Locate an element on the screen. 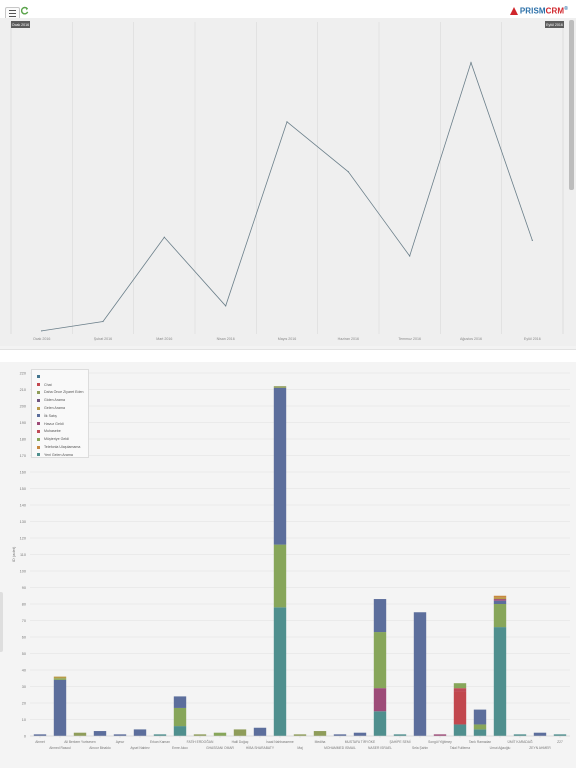  x-tick-label: Talal Fulllema is located at coordinates (460, 748).